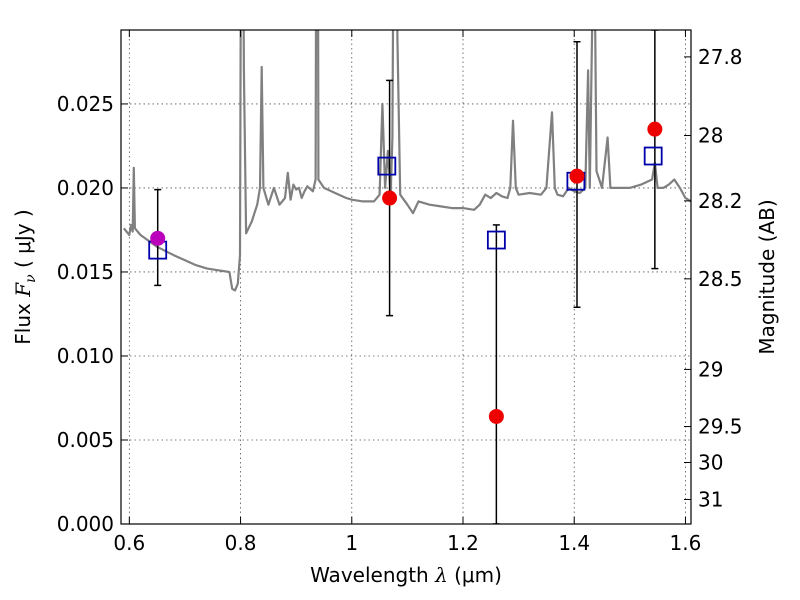 Image resolution: width=800 pixels, height=600 pixels. Describe the element at coordinates (710, 369) in the screenshot. I see `y2-tick-label: 29` at that location.